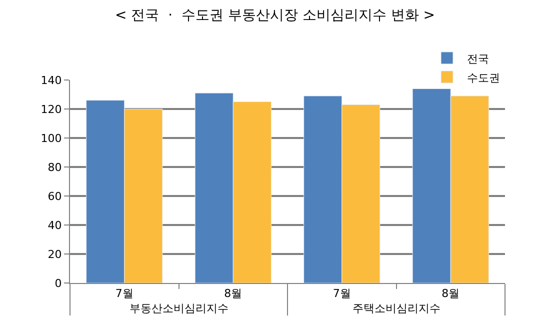 Image resolution: width=550 pixels, height=327 pixels. I want to click on legend-label: 전국, so click(478, 59).